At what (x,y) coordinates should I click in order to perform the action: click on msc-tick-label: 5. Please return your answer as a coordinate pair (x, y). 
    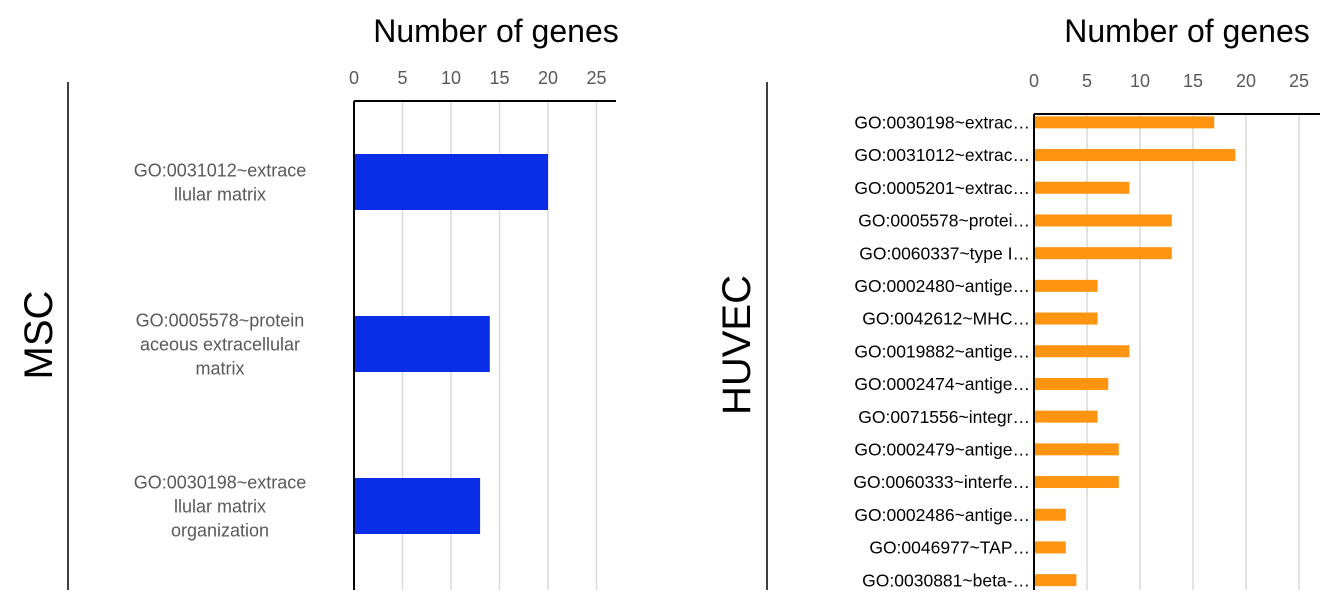
    Looking at the image, I should click on (402, 78).